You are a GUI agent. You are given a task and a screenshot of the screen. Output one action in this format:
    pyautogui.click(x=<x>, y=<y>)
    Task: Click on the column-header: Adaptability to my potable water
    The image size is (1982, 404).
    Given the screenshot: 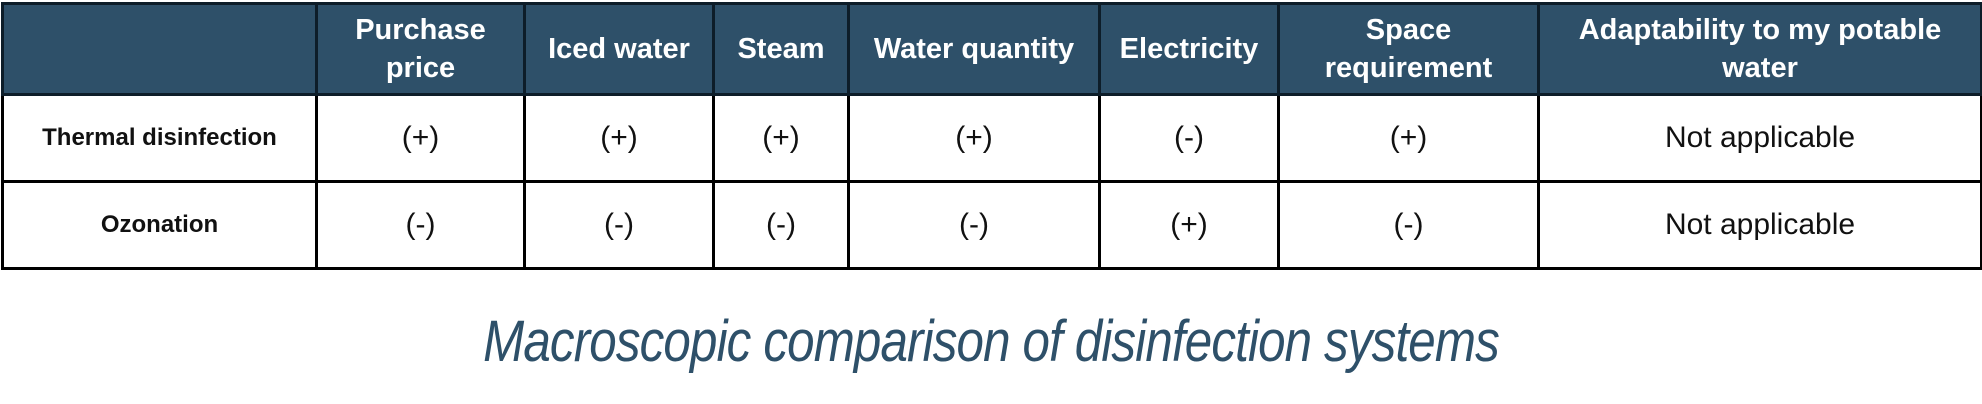 What is the action you would take?
    pyautogui.click(x=1759, y=49)
    